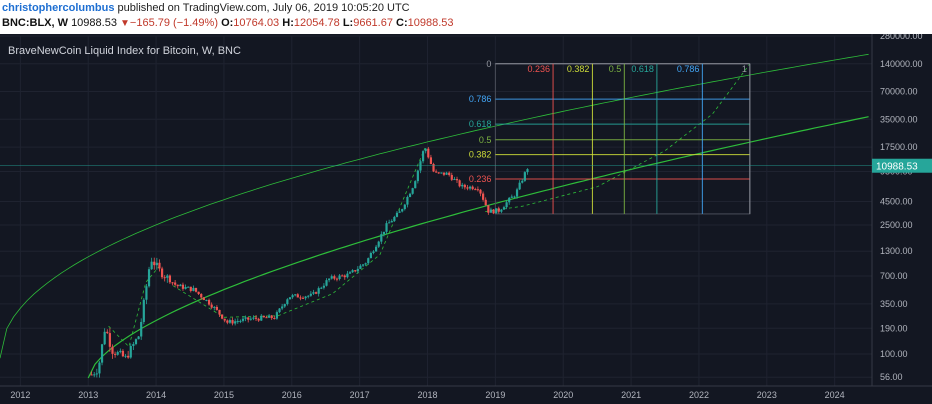 This screenshot has height=404, width=932. Describe the element at coordinates (292, 395) in the screenshot. I see `x-tick-label: 2016` at that location.